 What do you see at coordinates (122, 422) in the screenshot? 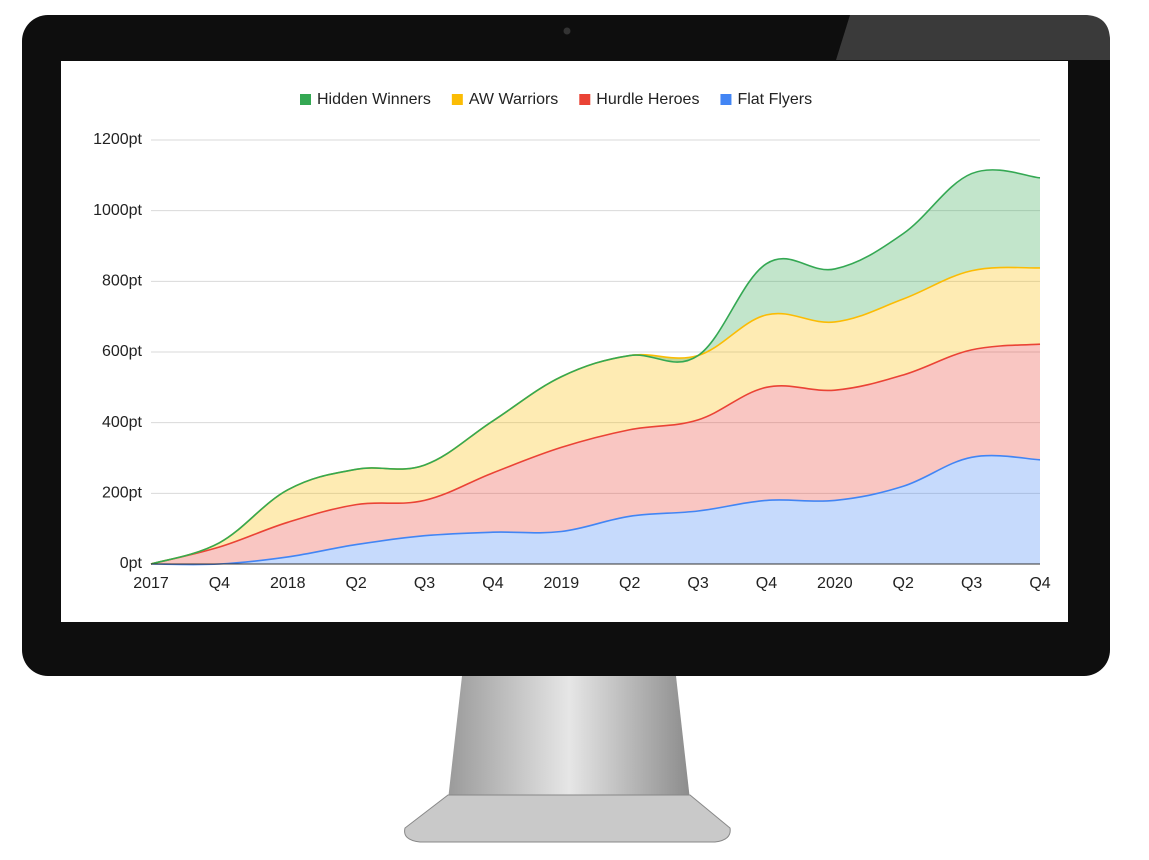
I see `y-tick-label: 400pt` at bounding box center [122, 422].